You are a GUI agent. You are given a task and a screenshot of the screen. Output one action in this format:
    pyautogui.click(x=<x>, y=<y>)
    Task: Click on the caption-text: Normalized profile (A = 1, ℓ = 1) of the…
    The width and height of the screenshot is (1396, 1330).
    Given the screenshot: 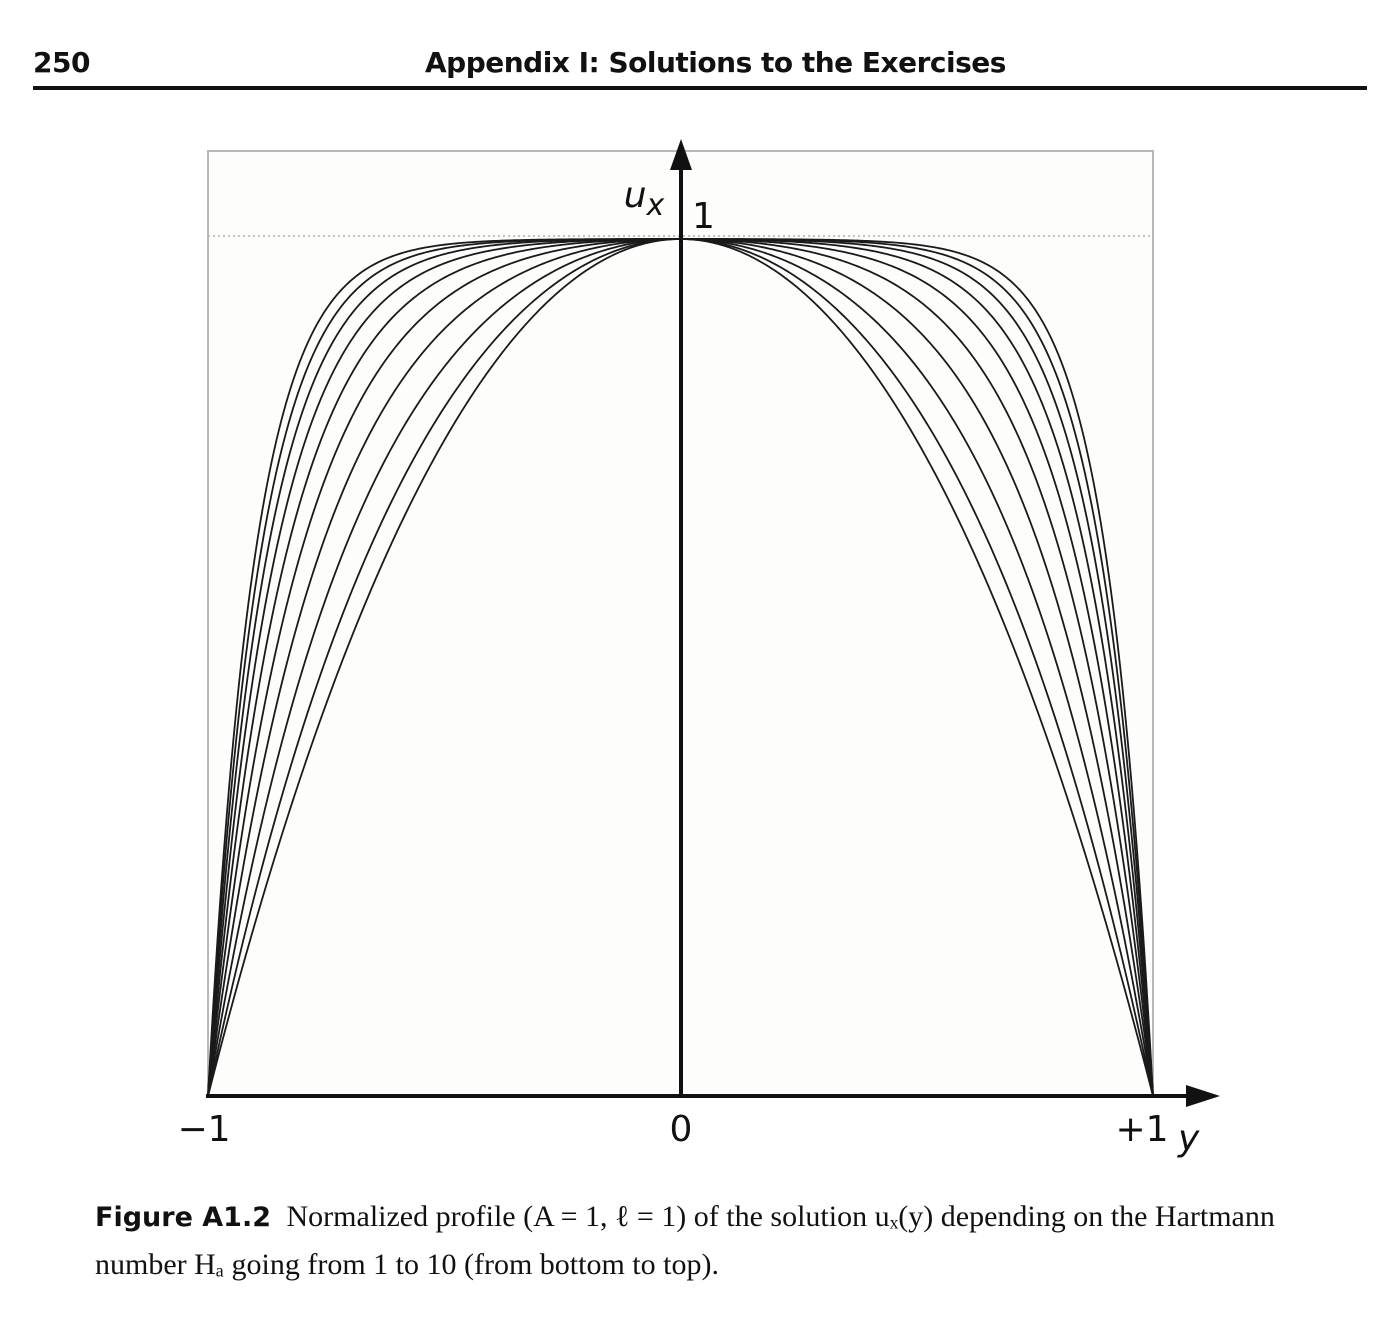 What is the action you would take?
    pyautogui.click(x=685, y=1240)
    